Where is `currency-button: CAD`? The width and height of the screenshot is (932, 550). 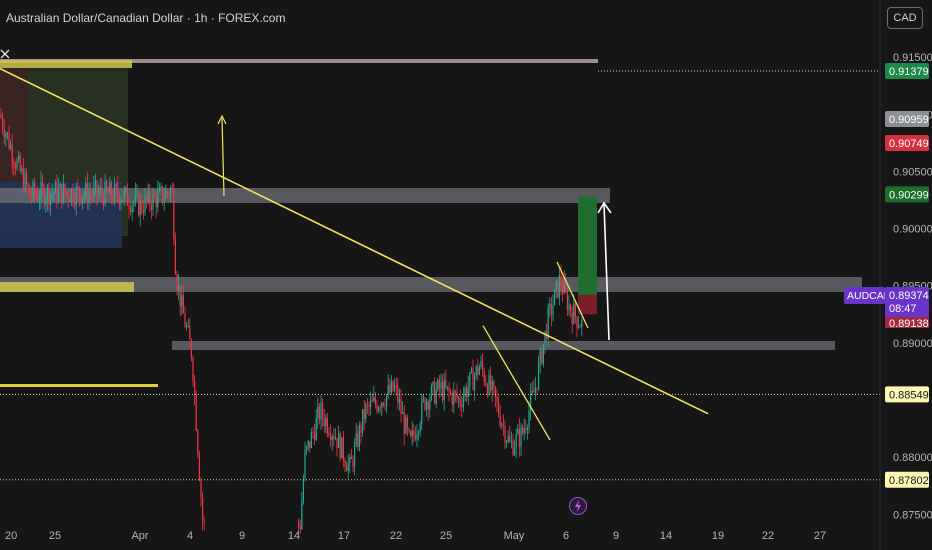
currency-button: CAD is located at coordinates (905, 18).